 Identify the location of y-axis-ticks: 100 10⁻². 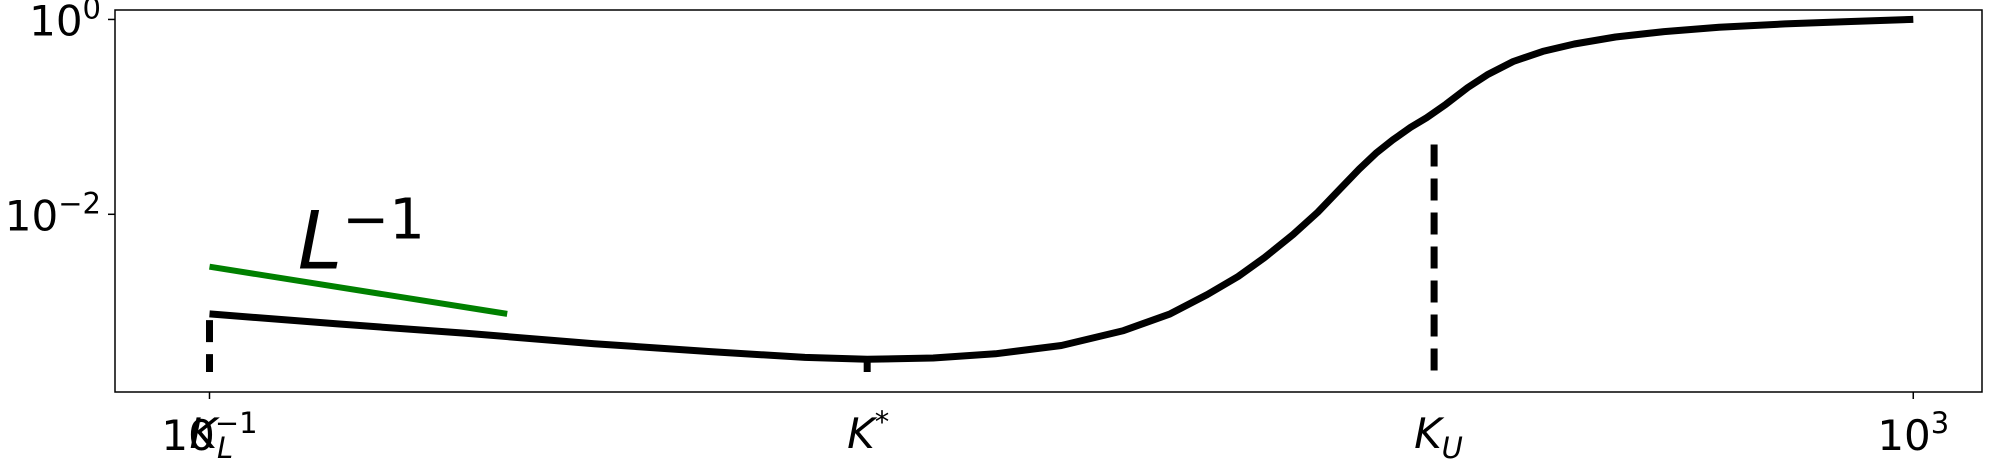
(60, 120).